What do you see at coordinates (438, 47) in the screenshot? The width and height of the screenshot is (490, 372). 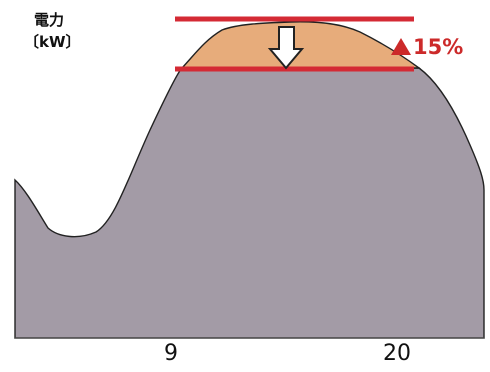 I see `reduction-value: 15%` at bounding box center [438, 47].